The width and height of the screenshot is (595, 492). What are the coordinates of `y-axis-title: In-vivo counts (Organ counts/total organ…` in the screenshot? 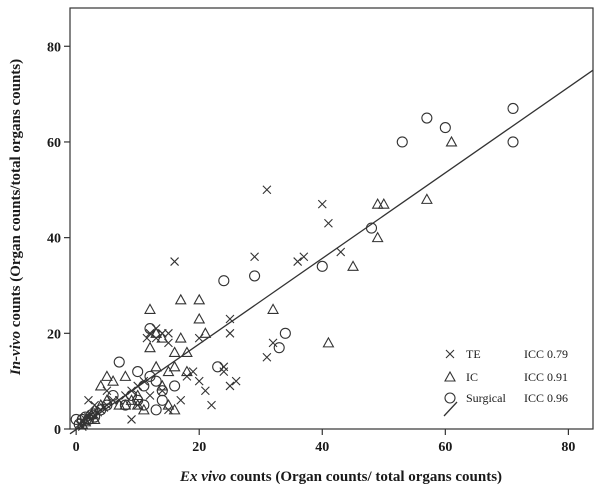 It's located at (16, 217).